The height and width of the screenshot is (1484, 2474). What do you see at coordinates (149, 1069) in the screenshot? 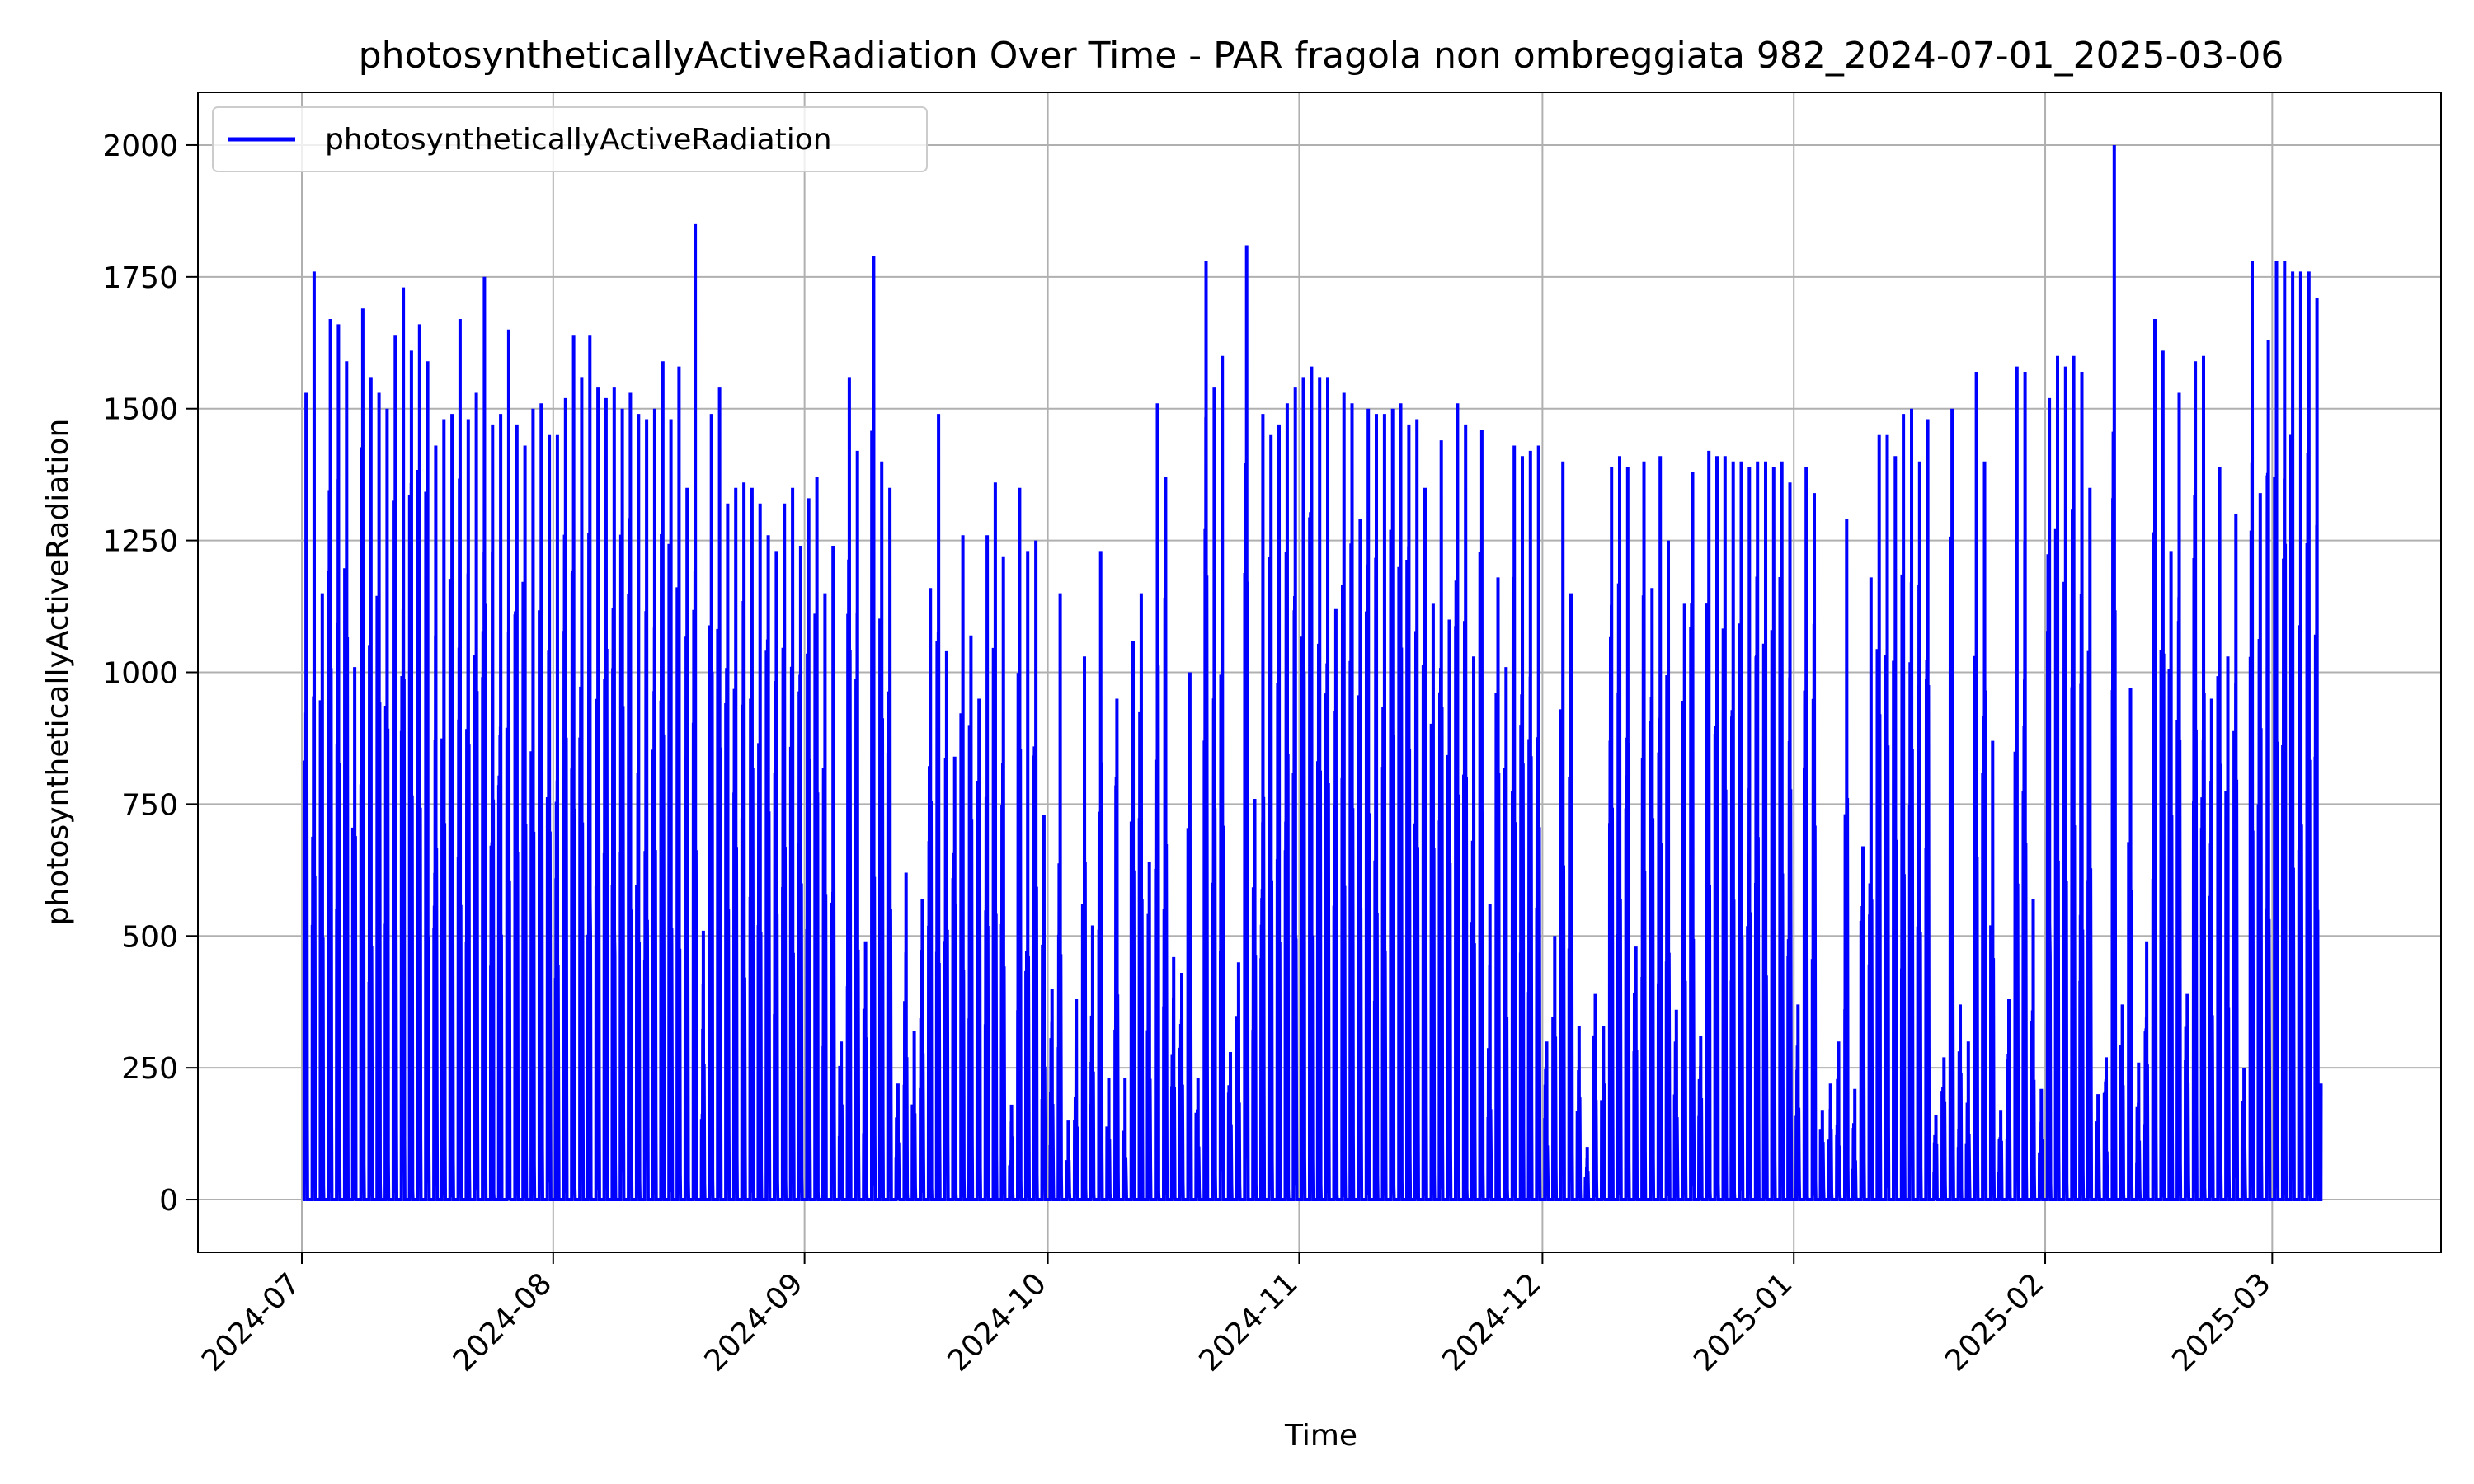
I see `y-tick-label: 250` at bounding box center [149, 1069].